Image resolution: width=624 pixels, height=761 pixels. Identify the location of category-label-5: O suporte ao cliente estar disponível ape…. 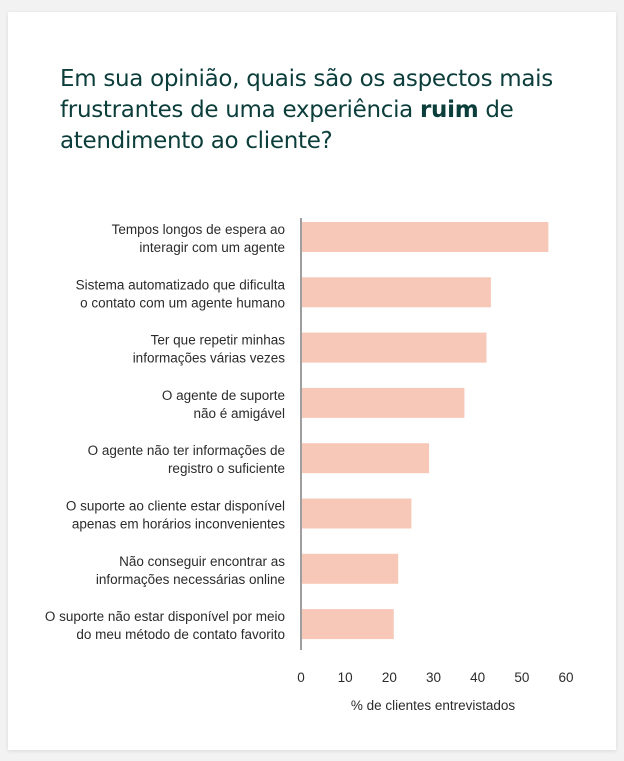
(175, 515).